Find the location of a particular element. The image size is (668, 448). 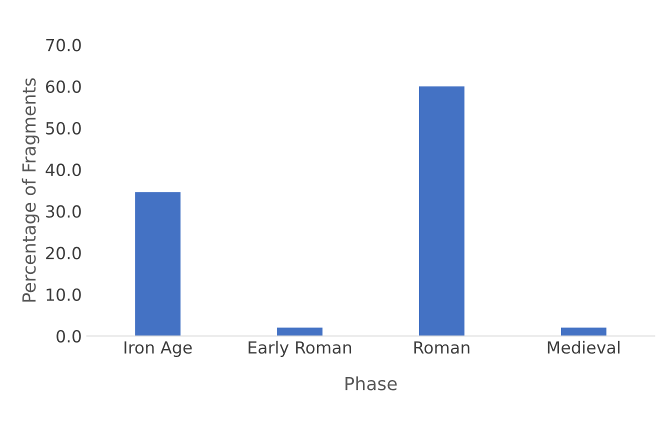

y-tick-label: 60.0 is located at coordinates (63, 86).